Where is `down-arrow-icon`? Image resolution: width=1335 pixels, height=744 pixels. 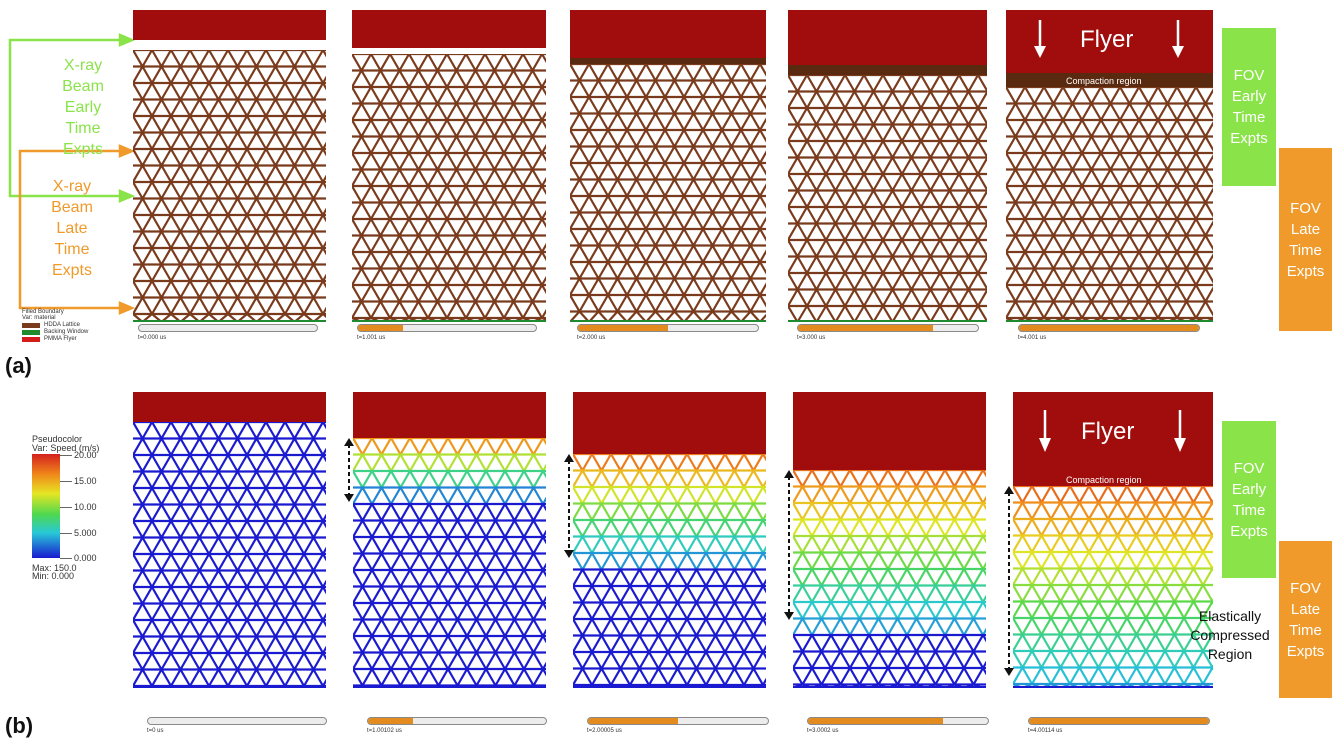 down-arrow-icon is located at coordinates (1178, 39).